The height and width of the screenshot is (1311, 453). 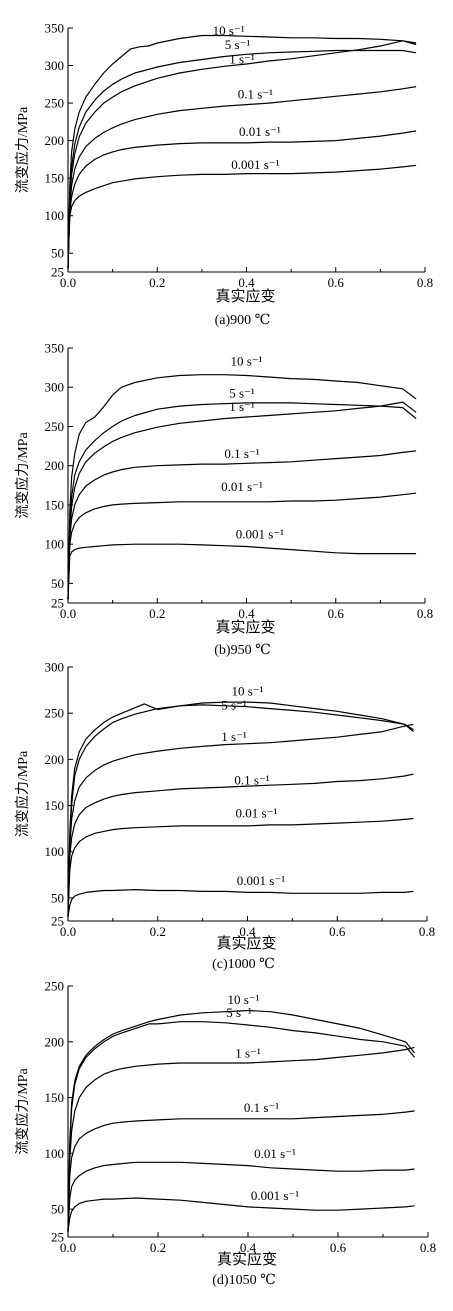 I want to click on panel-caption: (b)950 ℃, so click(x=242, y=650).